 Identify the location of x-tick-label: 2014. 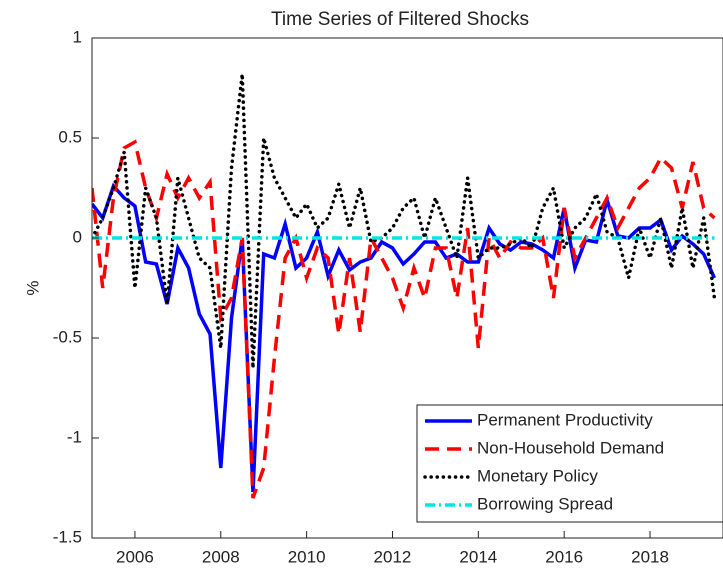
(478, 556).